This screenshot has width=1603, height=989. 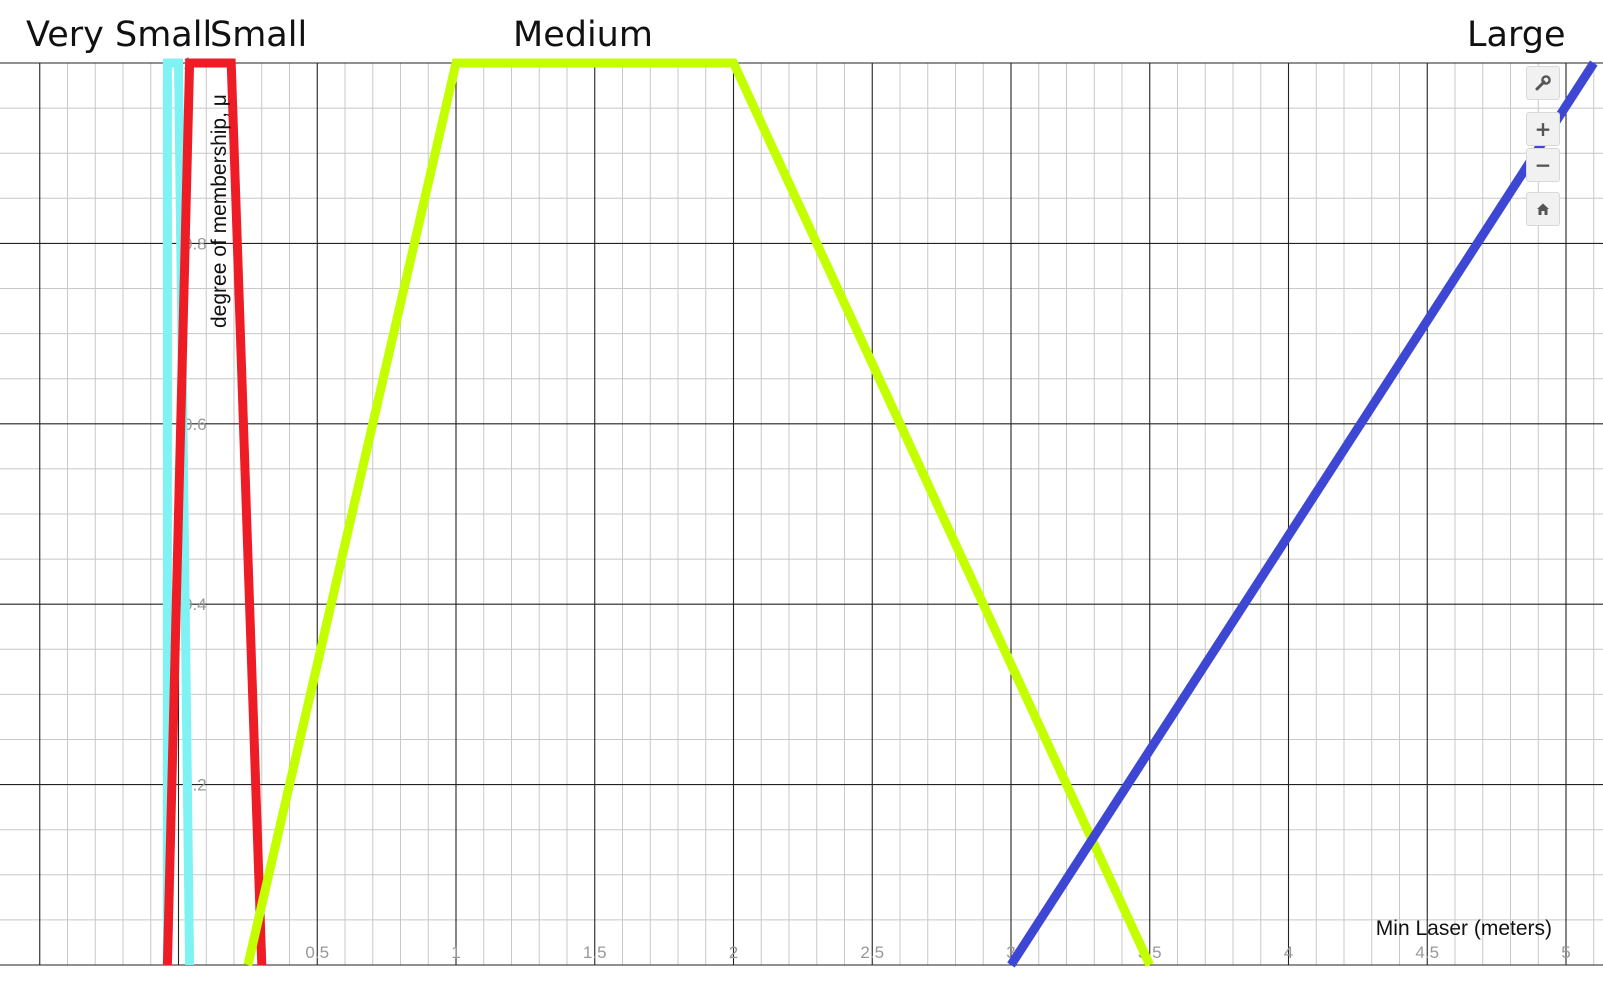 I want to click on settings-button, so click(x=1543, y=83).